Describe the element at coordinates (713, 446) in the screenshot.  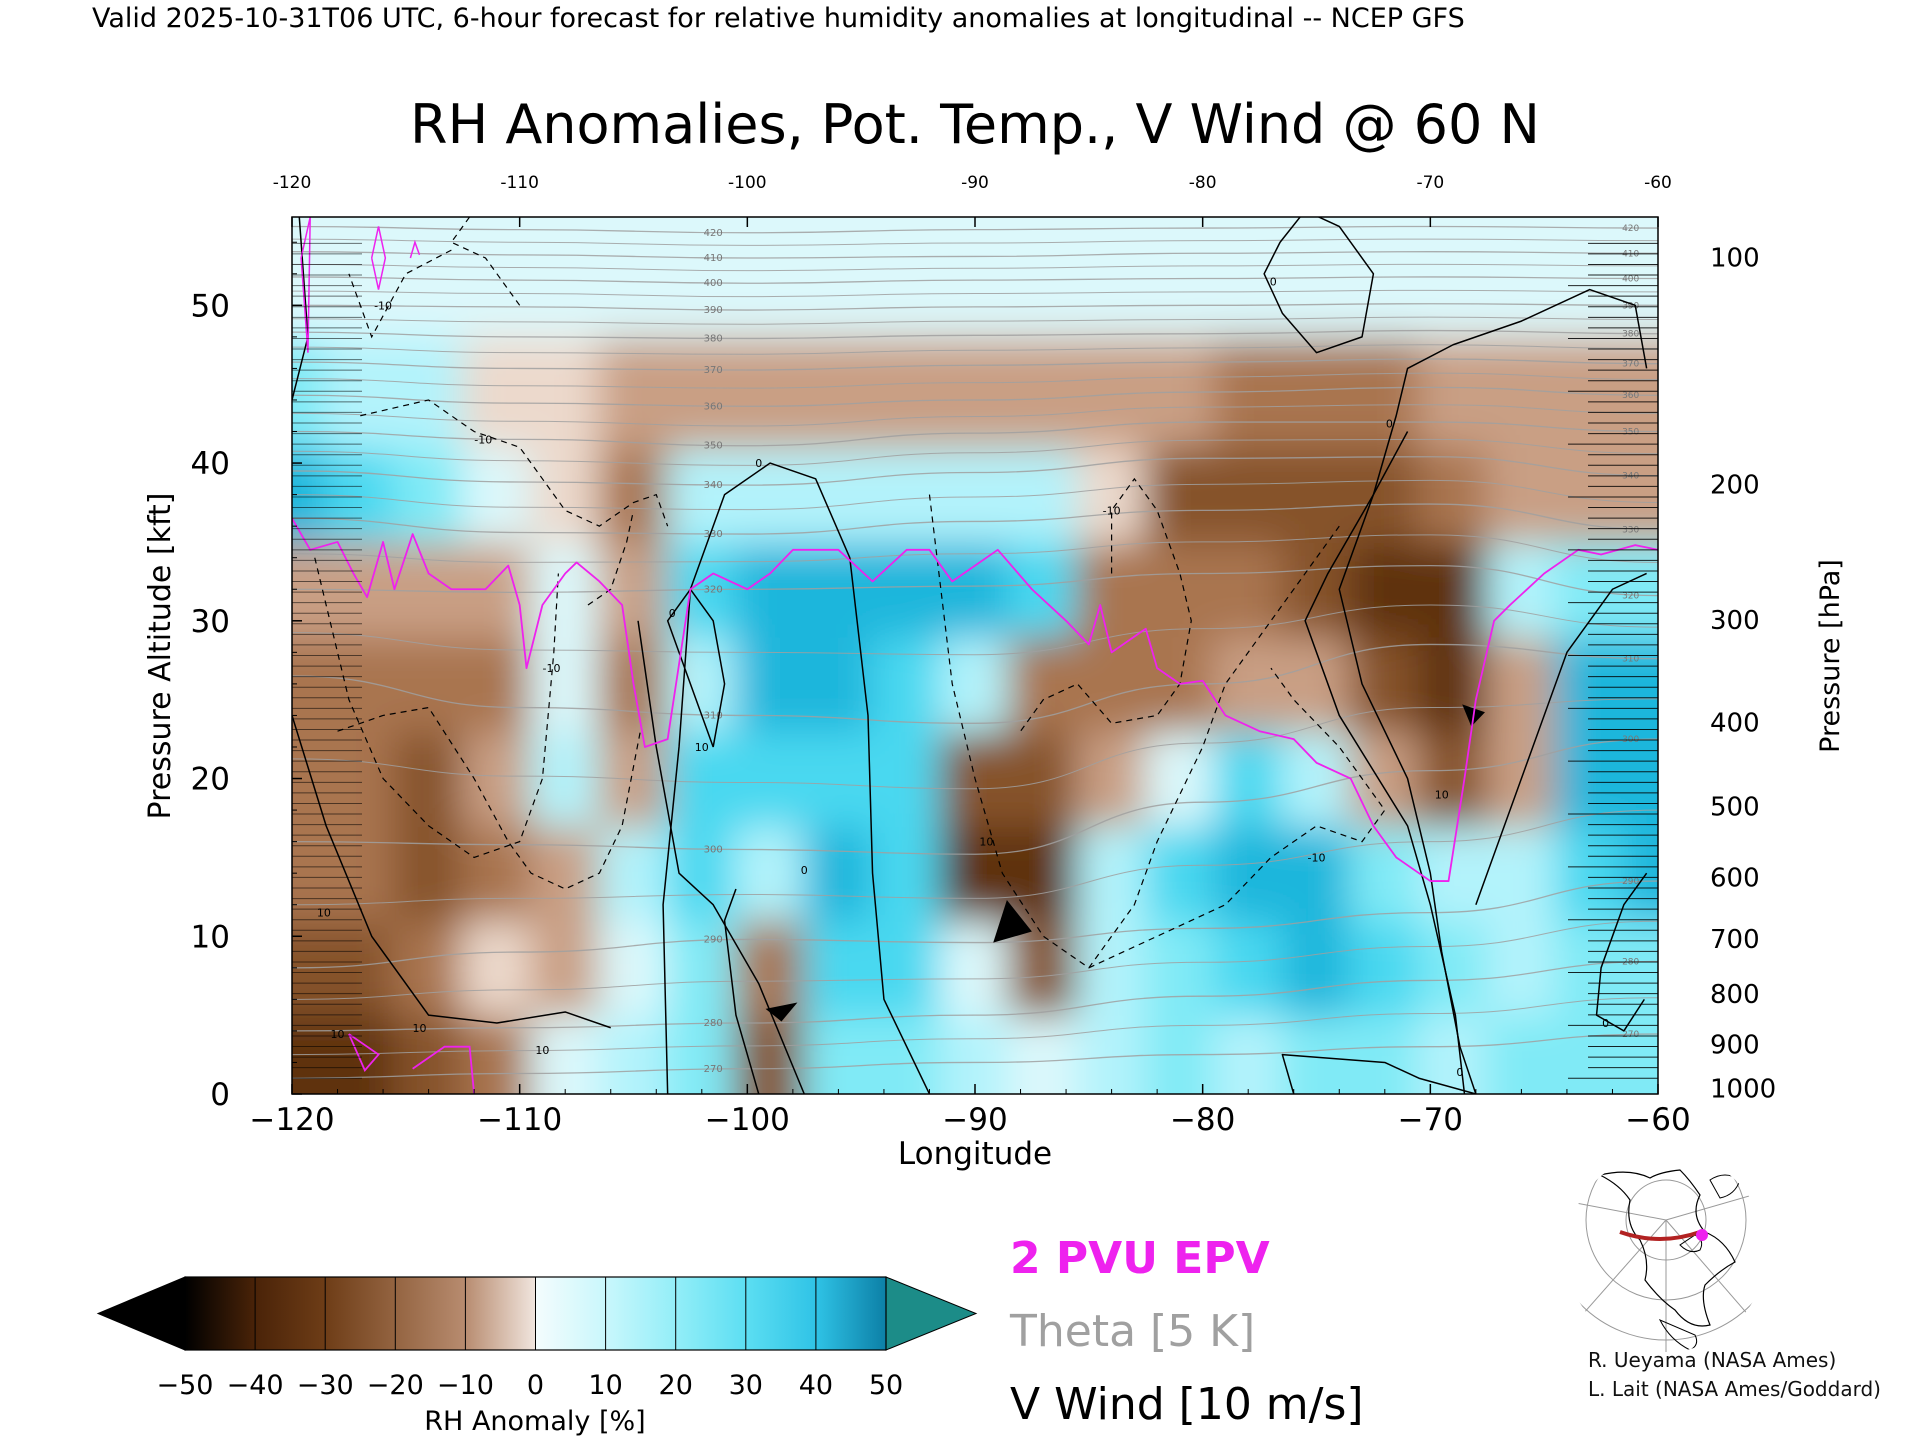
I see `theta-label: 350` at that location.